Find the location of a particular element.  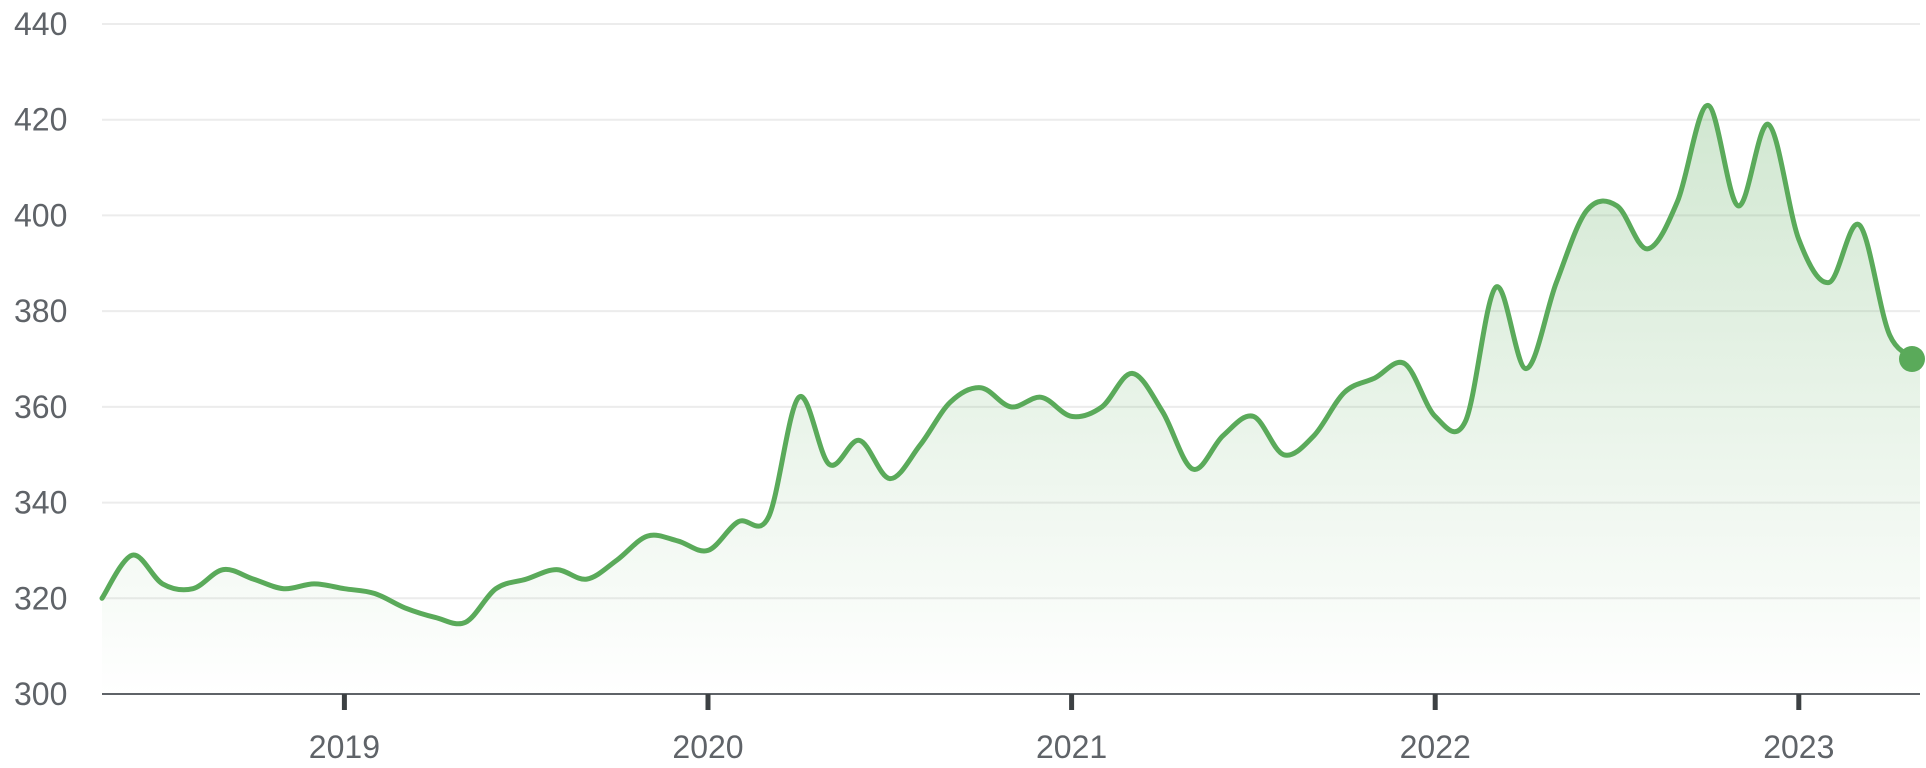

last-point-dot is located at coordinates (1912, 359).